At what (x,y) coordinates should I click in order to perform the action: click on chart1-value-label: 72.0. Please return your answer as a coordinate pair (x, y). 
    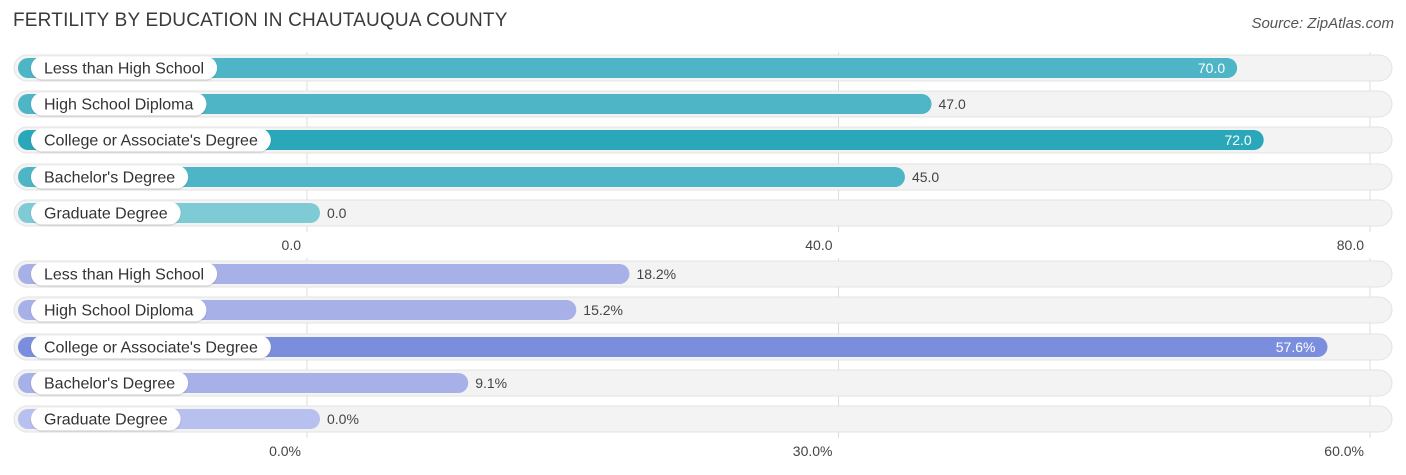
    Looking at the image, I should click on (1237, 140).